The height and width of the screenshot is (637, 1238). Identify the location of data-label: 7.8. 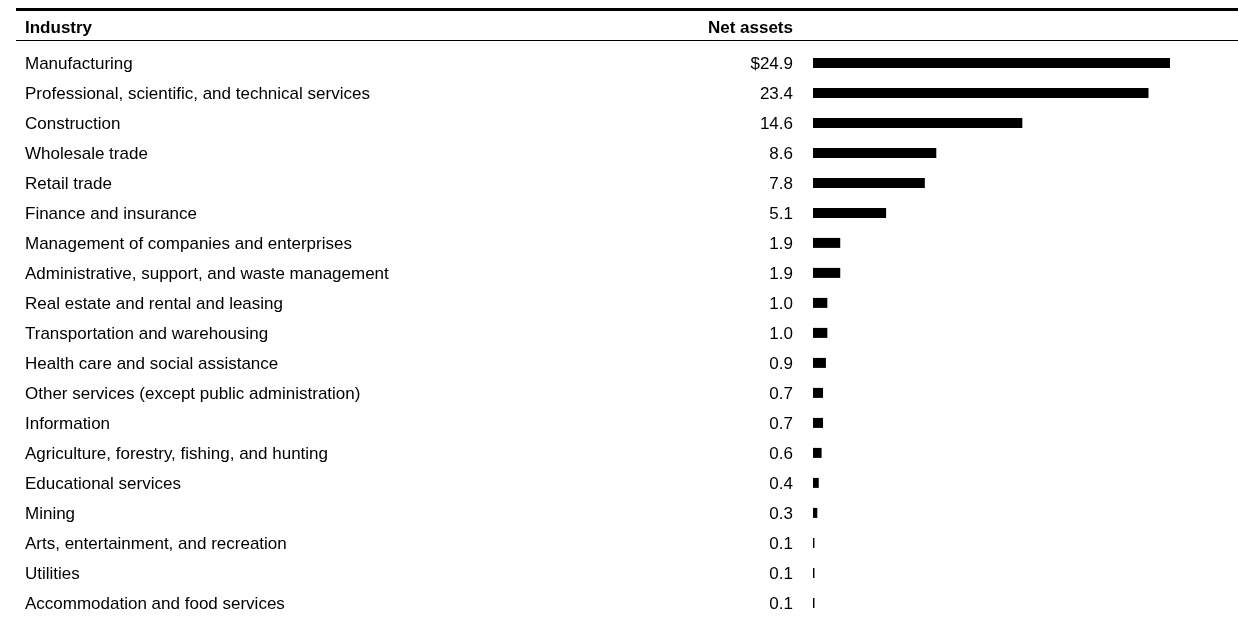
(781, 183).